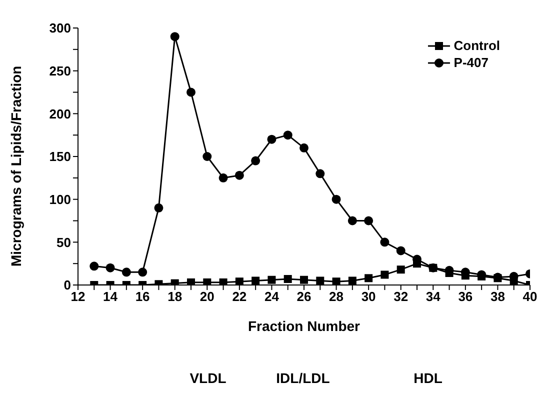 The width and height of the screenshot is (551, 406). Describe the element at coordinates (208, 378) in the screenshot. I see `text: VLDL` at that location.